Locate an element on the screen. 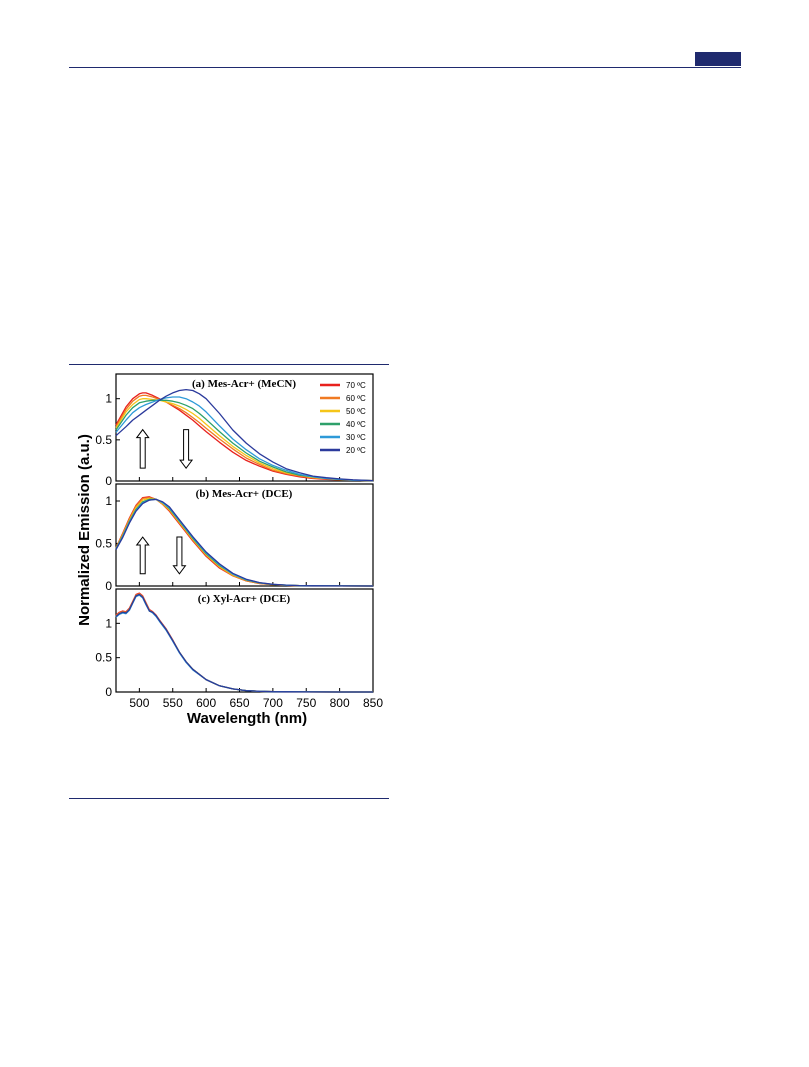 This screenshot has height=1067, width=809. figure-top-rule is located at coordinates (229, 364).